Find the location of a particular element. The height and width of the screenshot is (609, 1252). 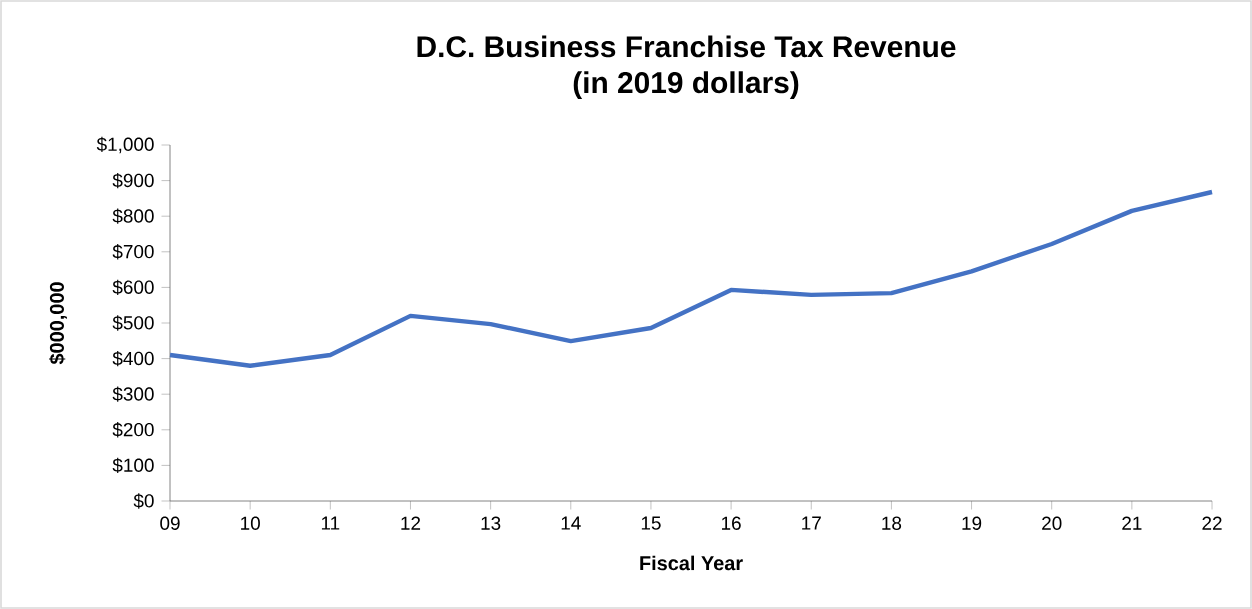

y-tick-label: $1,000 is located at coordinates (125, 145).